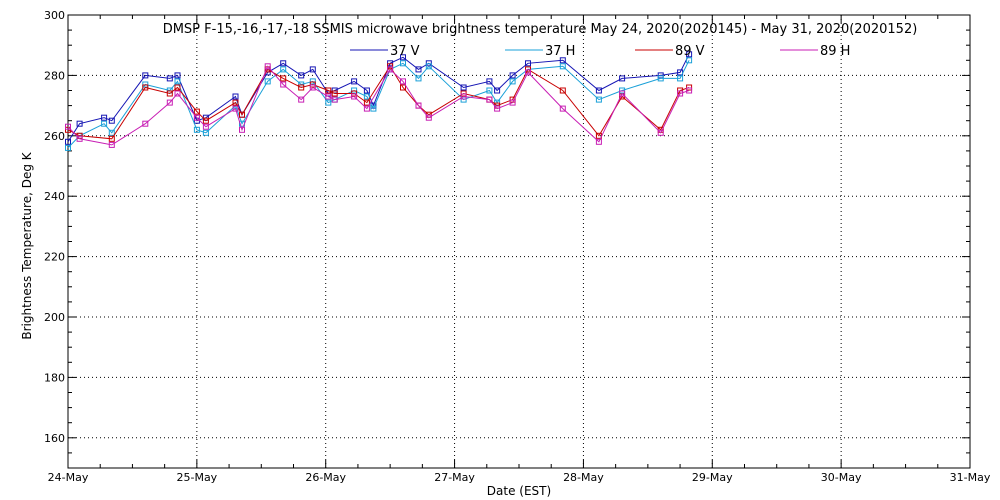  Describe the element at coordinates (560, 51) in the screenshot. I see `legend-label-37h: 37 H` at that location.